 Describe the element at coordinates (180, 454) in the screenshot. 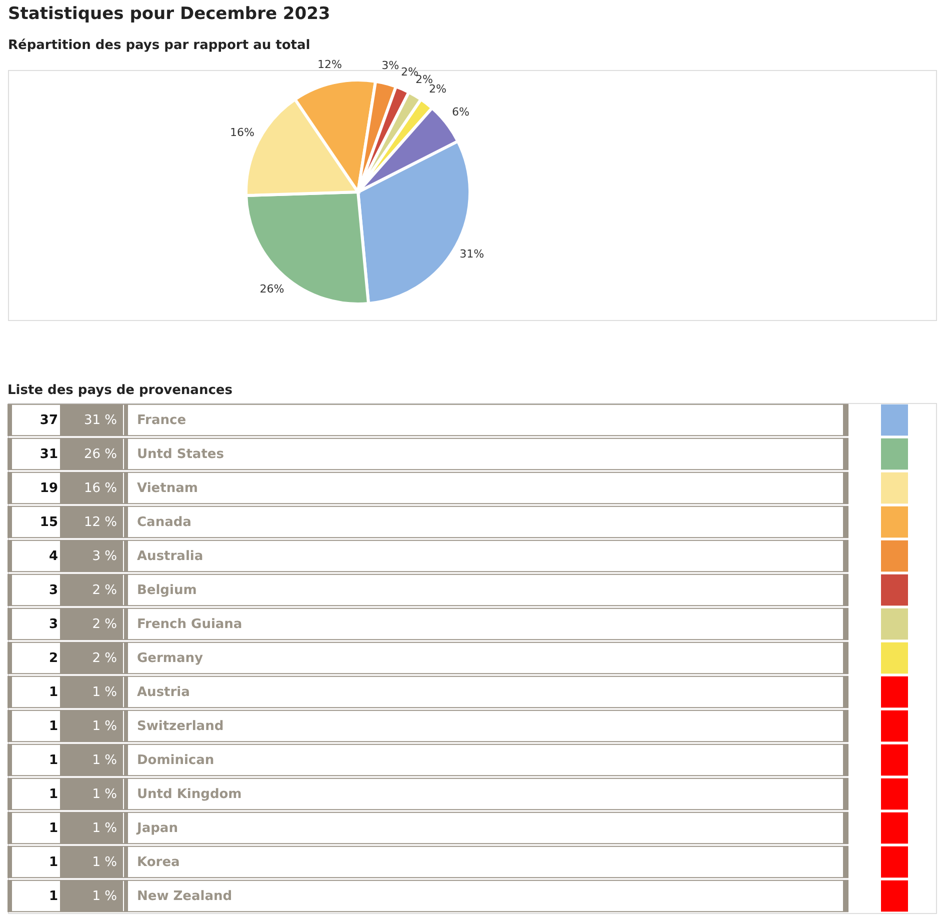

I see `category-label: Untd States` at that location.